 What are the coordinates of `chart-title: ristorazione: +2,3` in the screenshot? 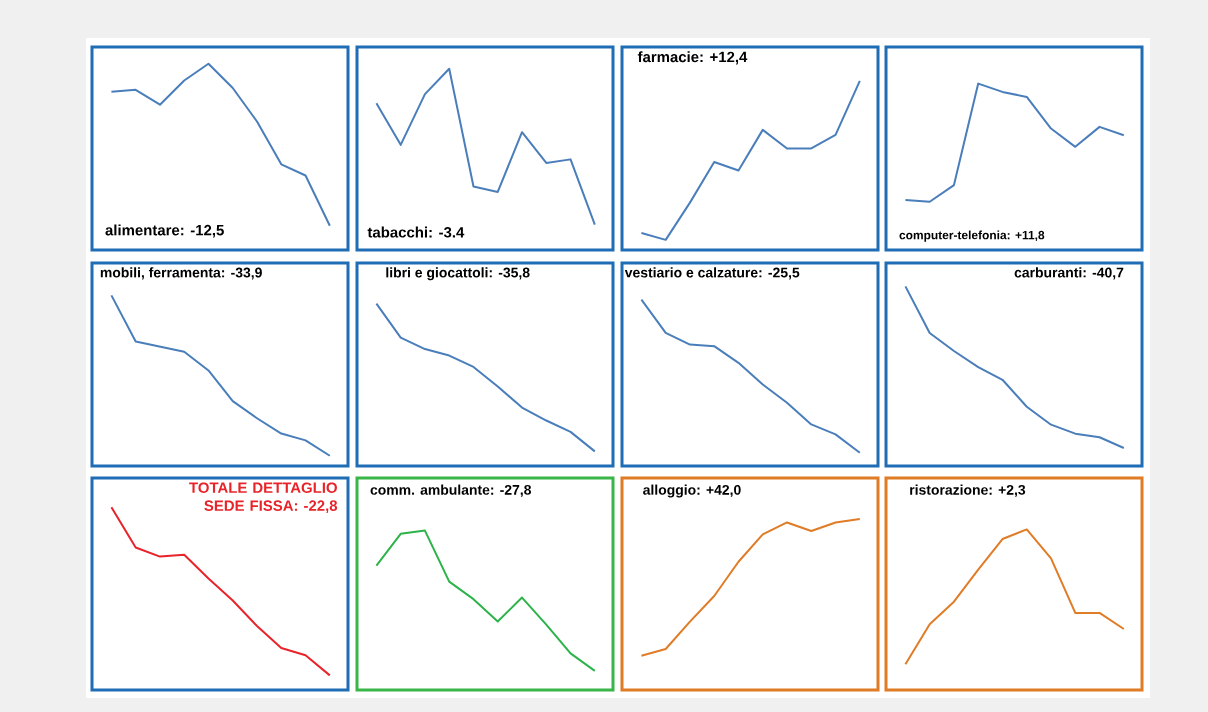 It's located at (968, 490).